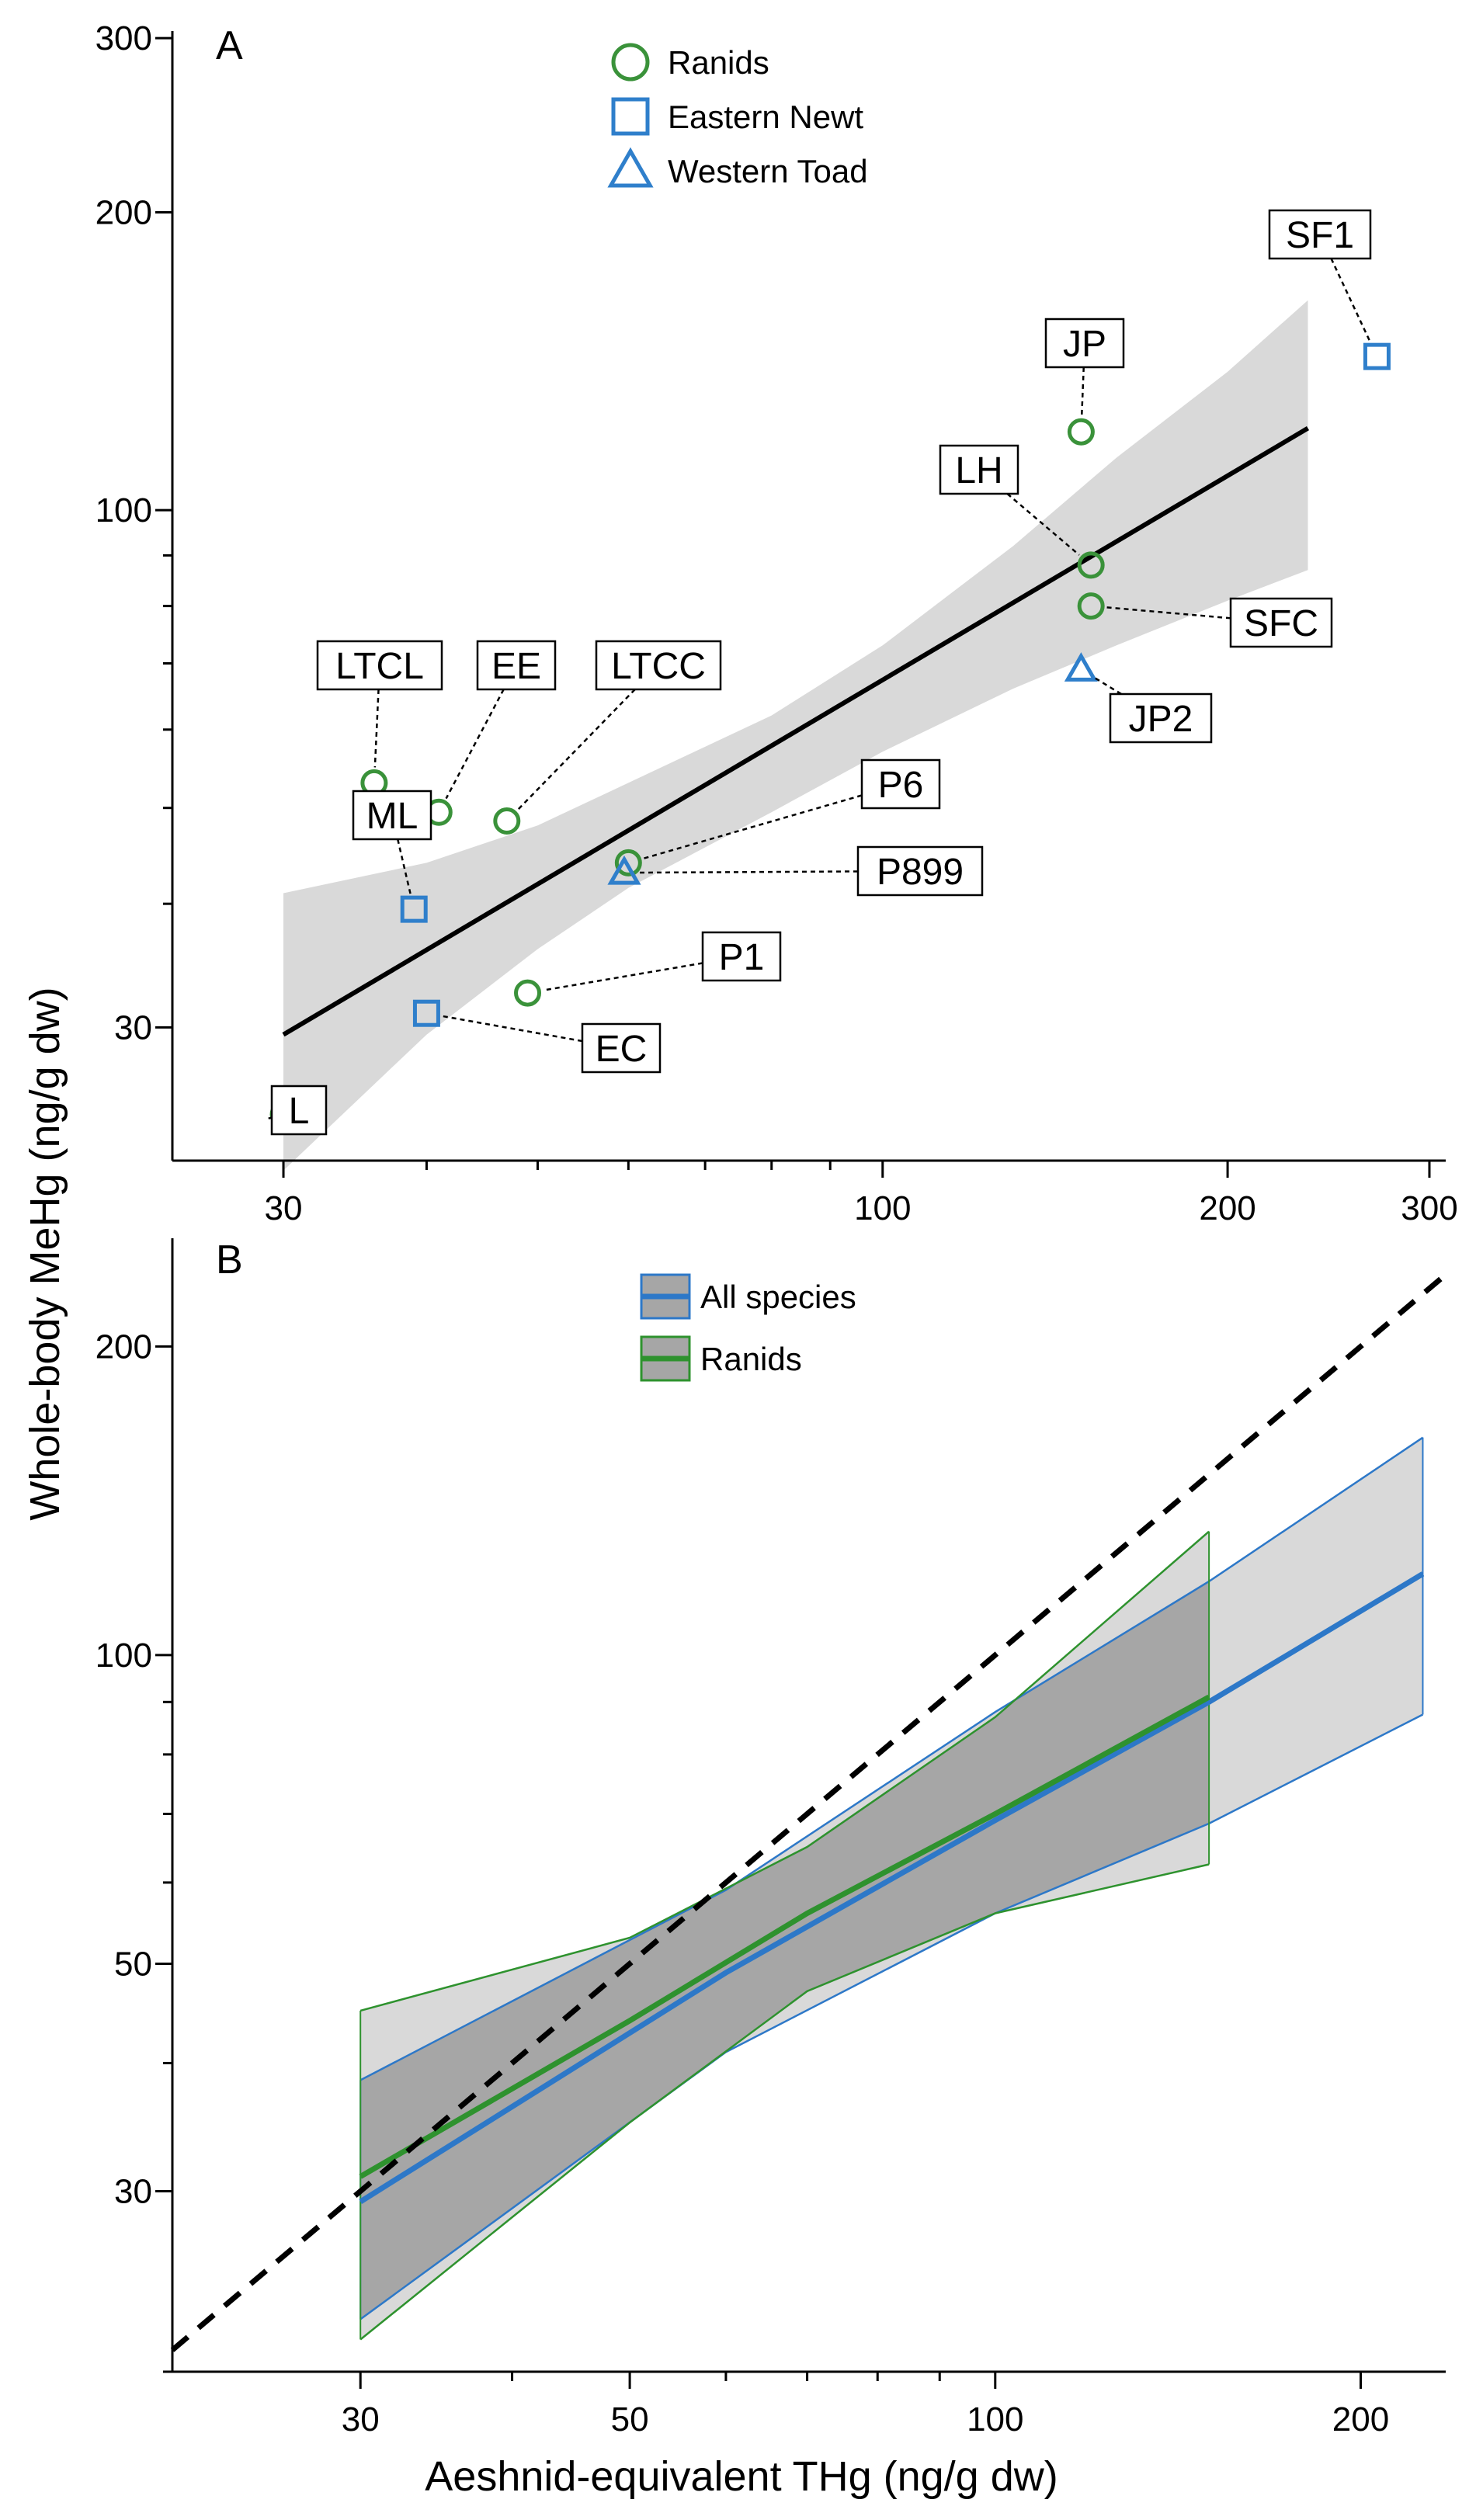 The width and height of the screenshot is (1476, 2520). I want to click on site-label-ltcl: LTCL, so click(379, 704).